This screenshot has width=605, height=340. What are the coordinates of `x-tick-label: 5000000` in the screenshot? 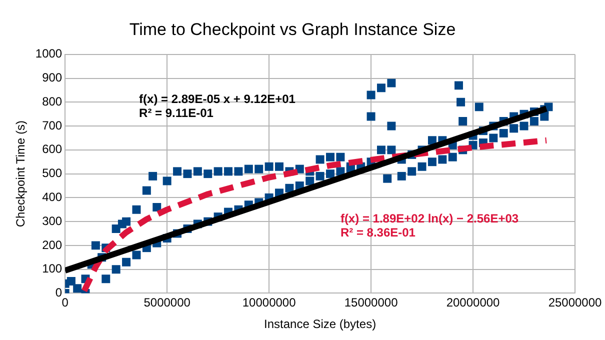 It's located at (167, 303).